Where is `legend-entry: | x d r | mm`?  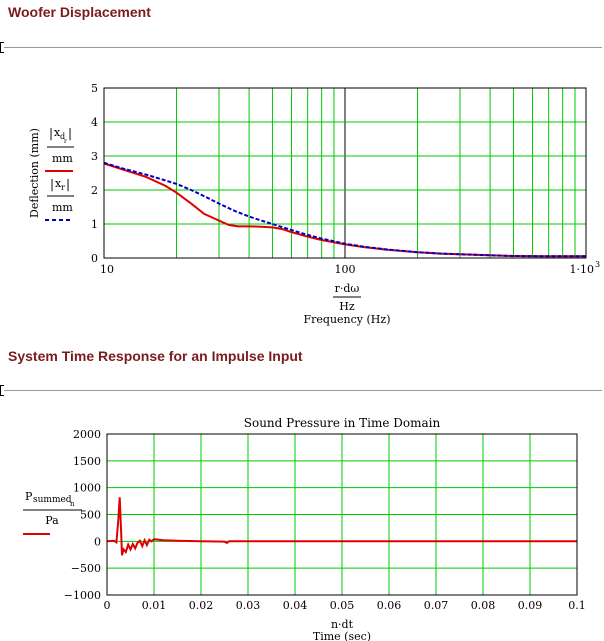 legend-entry: | x d r | mm is located at coordinates (59, 149).